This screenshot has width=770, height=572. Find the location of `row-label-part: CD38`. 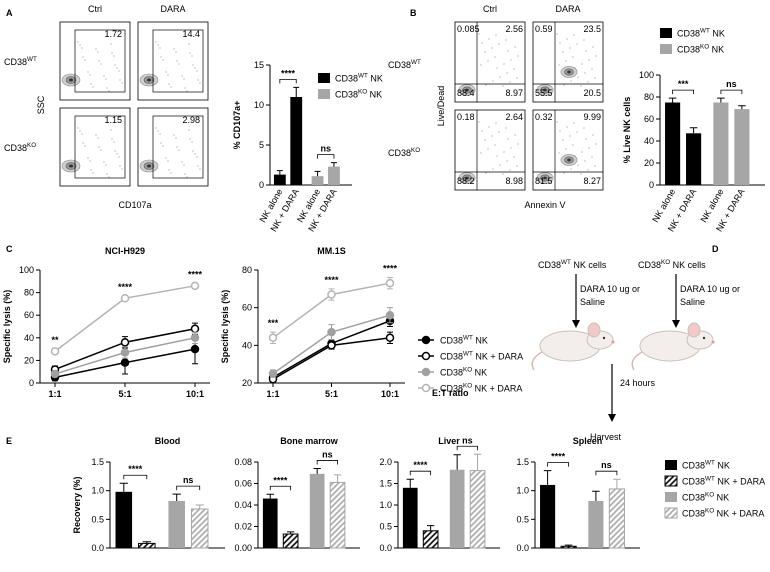

row-label-part: CD38 is located at coordinates (399, 65).